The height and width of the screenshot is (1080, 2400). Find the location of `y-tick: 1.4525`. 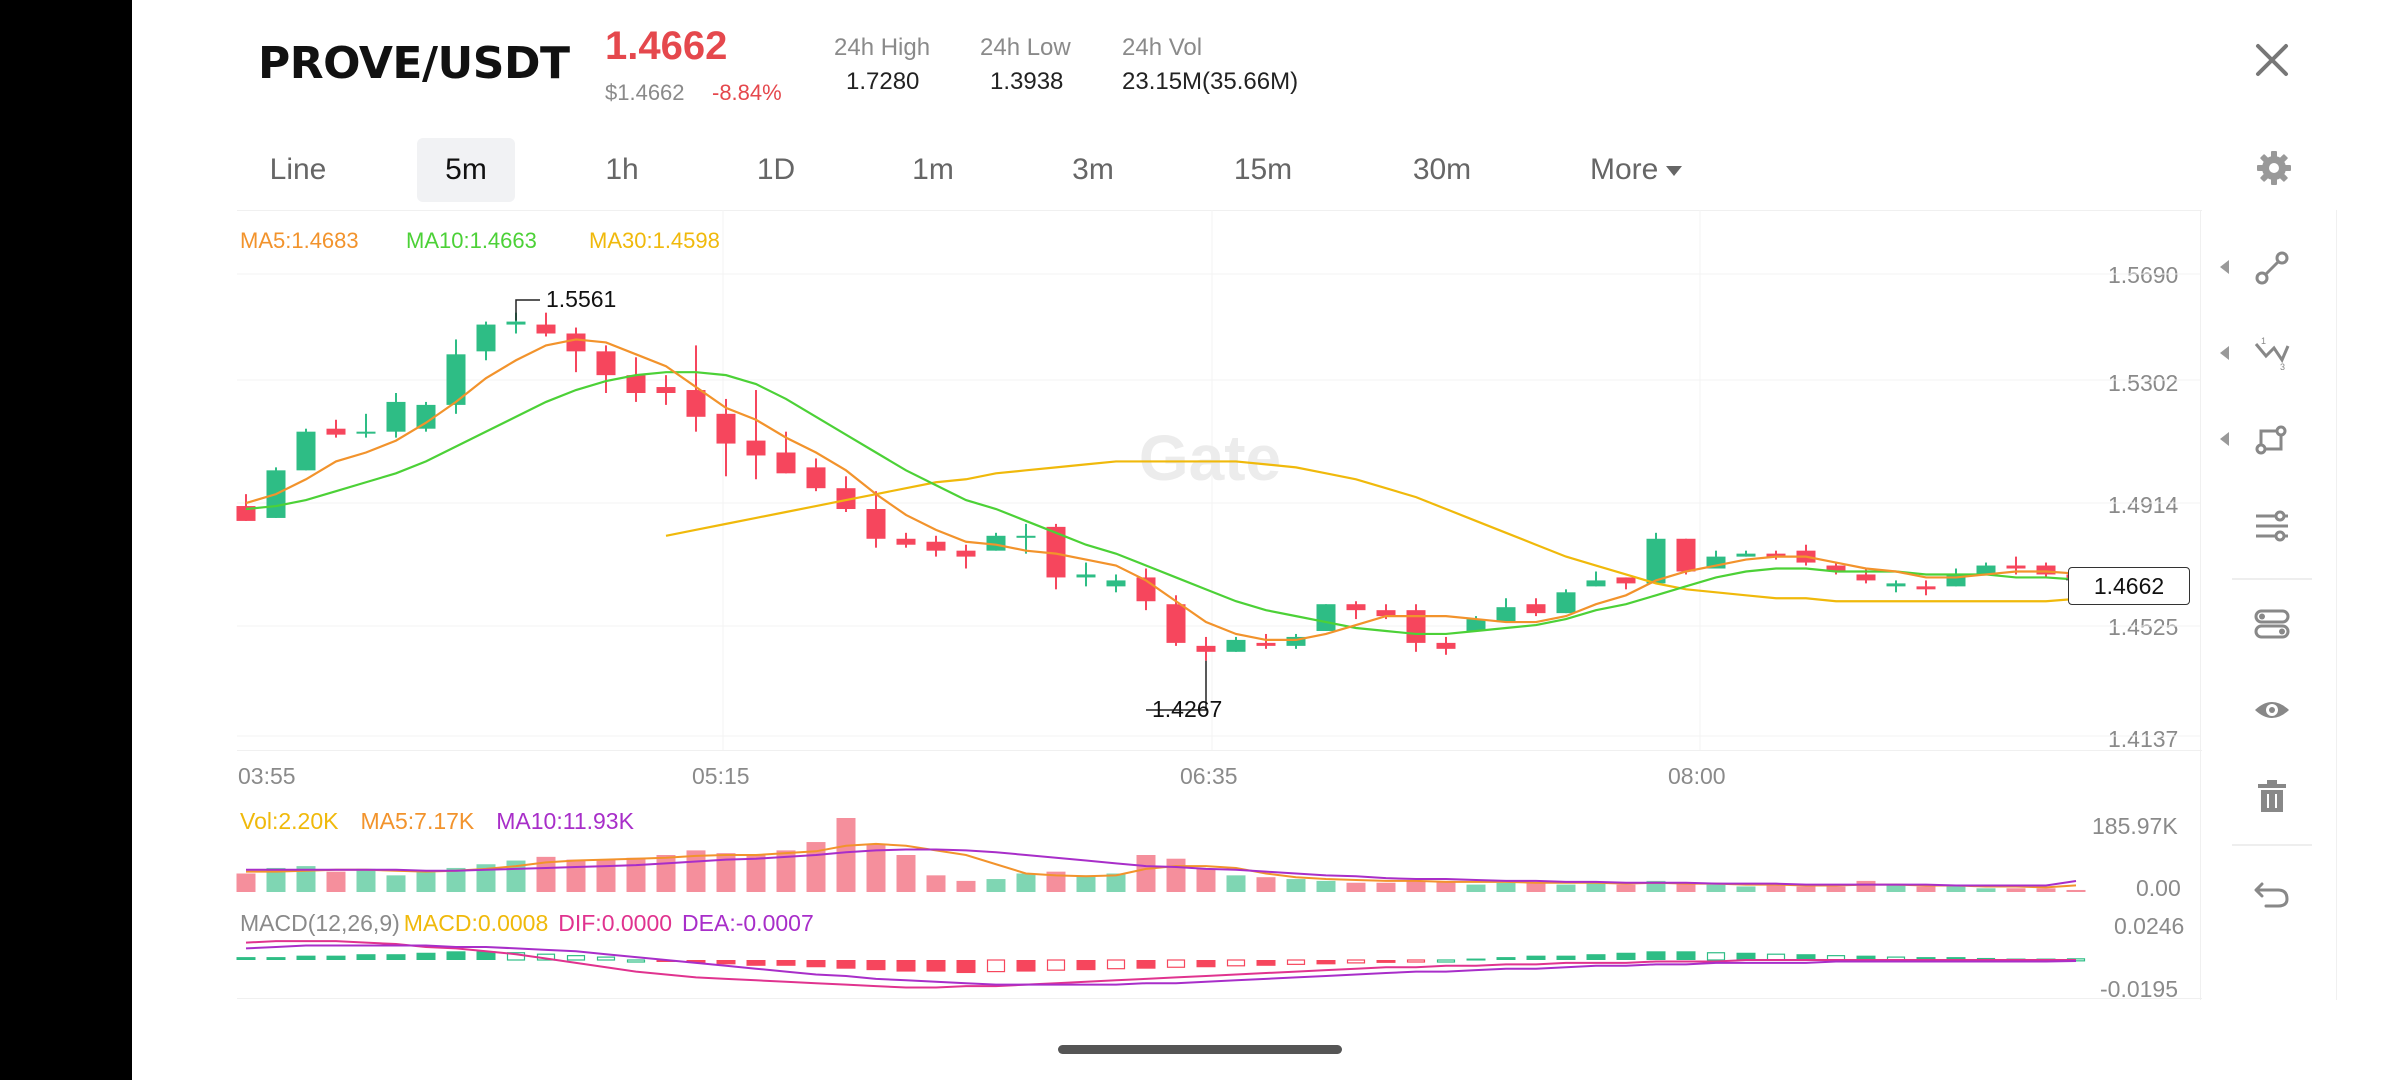

y-tick: 1.4525 is located at coordinates (2143, 627).